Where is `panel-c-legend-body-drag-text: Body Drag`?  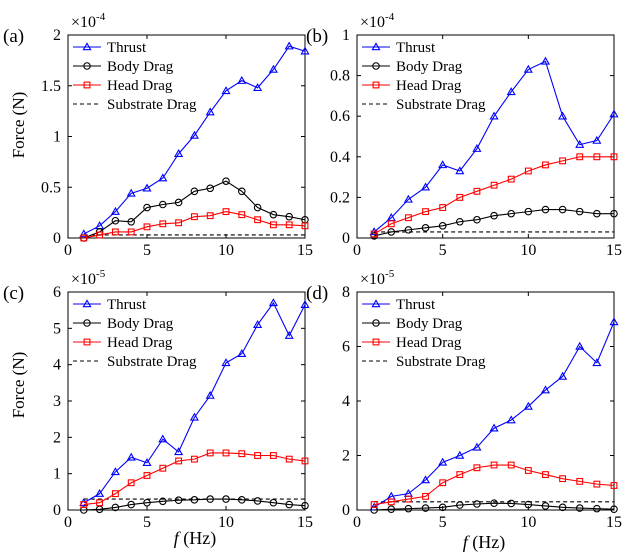
panel-c-legend-body-drag-text: Body Drag is located at coordinates (140, 324).